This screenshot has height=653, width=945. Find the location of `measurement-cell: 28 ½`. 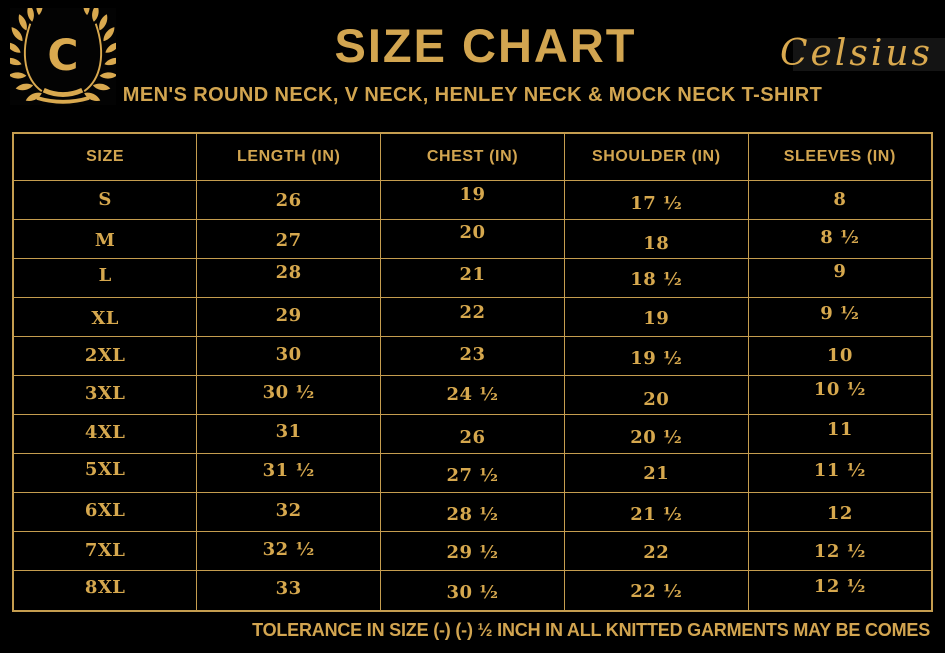

measurement-cell: 28 ½ is located at coordinates (472, 512).